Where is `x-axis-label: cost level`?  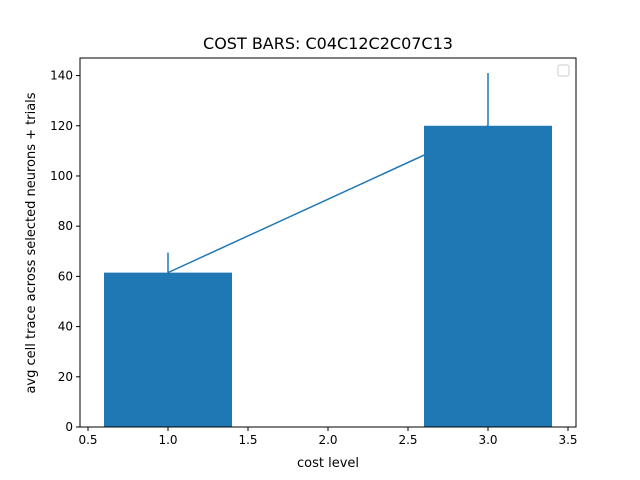 x-axis-label: cost level is located at coordinates (328, 463).